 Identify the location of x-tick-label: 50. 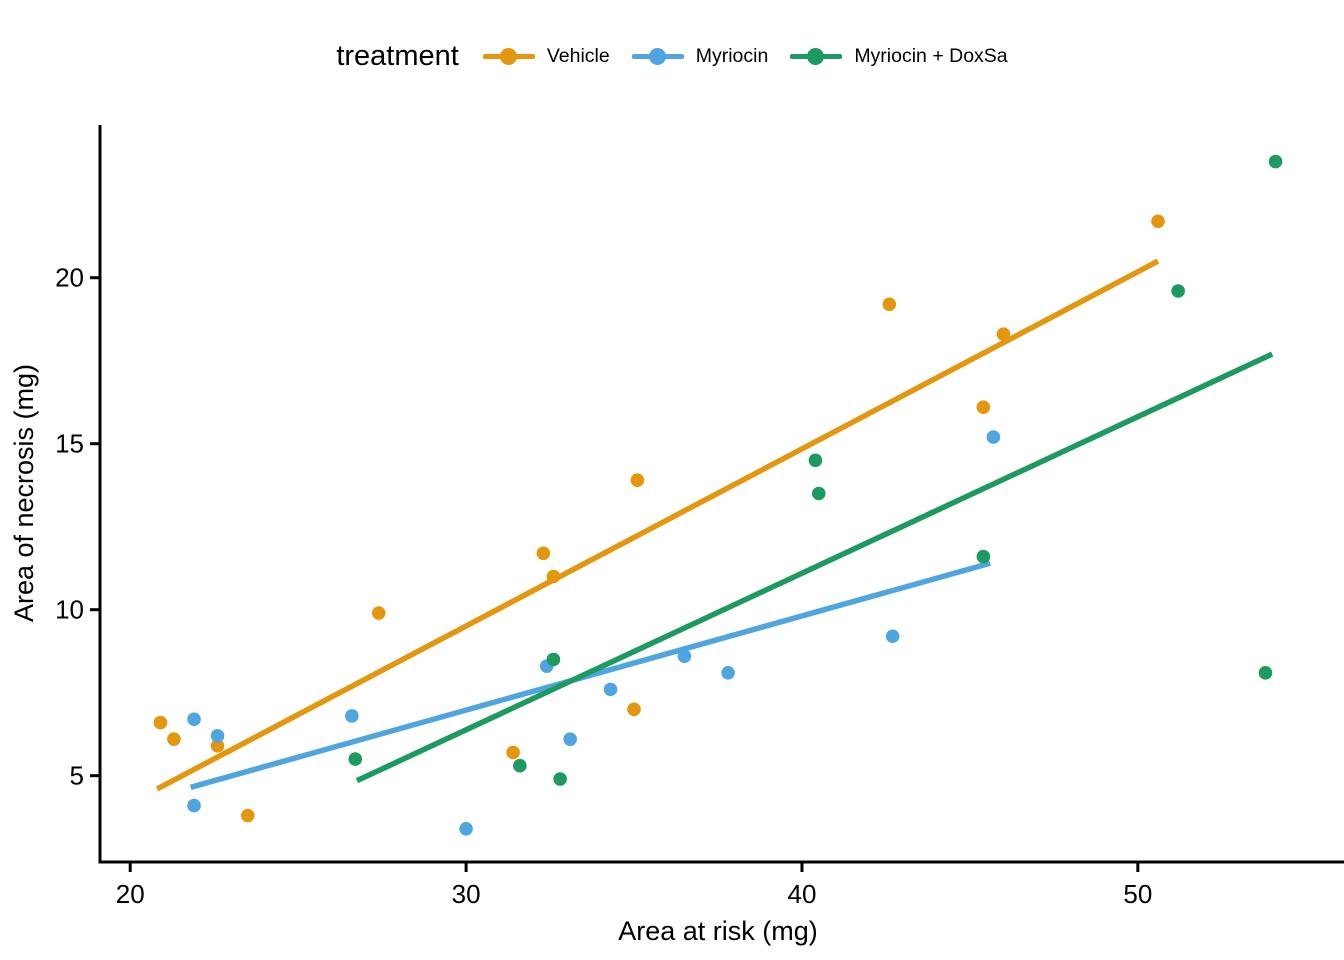
(1137, 894).